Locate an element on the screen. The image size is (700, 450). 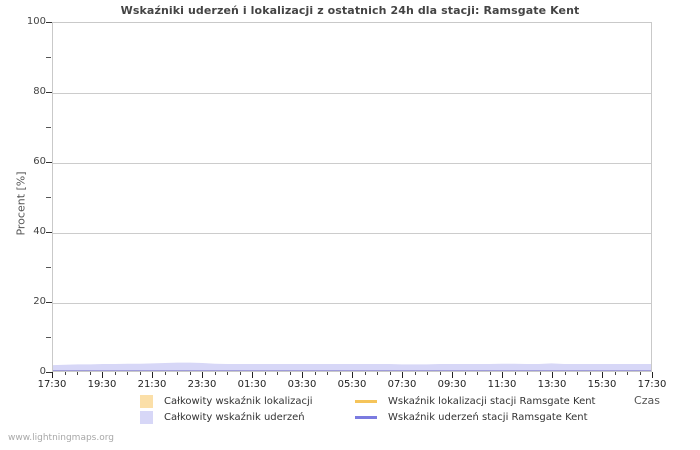
x-tick-label: 07:30 is located at coordinates (402, 384).